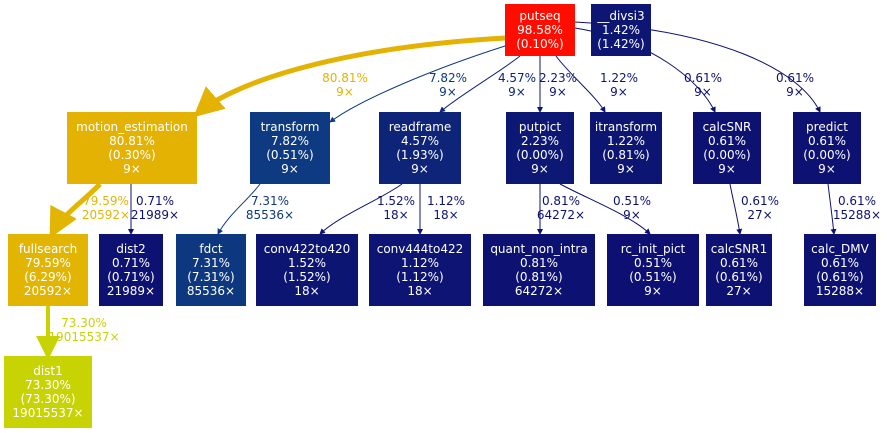 This screenshot has width=887, height=433. What do you see at coordinates (561, 215) in the screenshot?
I see `edge-calls-label: 64272×` at bounding box center [561, 215].